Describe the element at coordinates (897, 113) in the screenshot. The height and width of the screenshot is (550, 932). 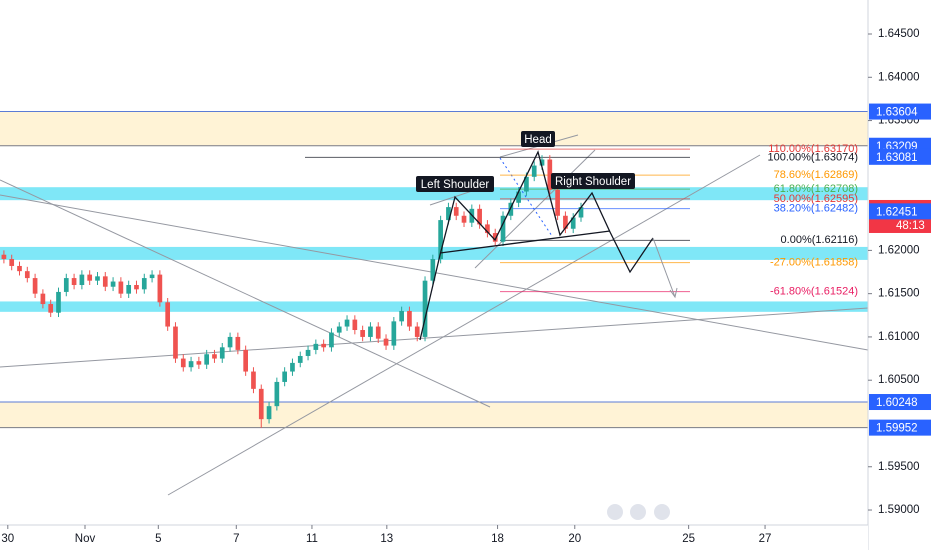
I see `price-tag-label: 1.63604` at that location.